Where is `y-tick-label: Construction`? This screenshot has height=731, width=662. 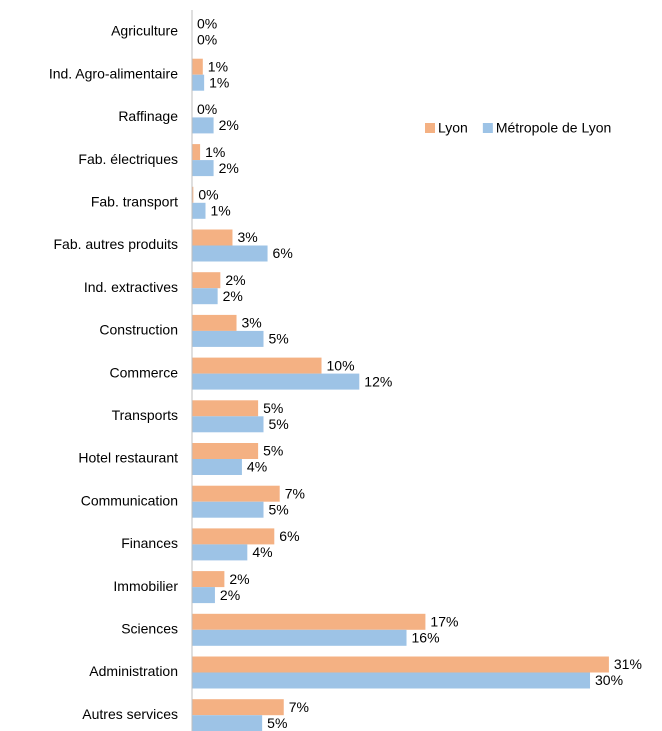
y-tick-label: Construction is located at coordinates (138, 330).